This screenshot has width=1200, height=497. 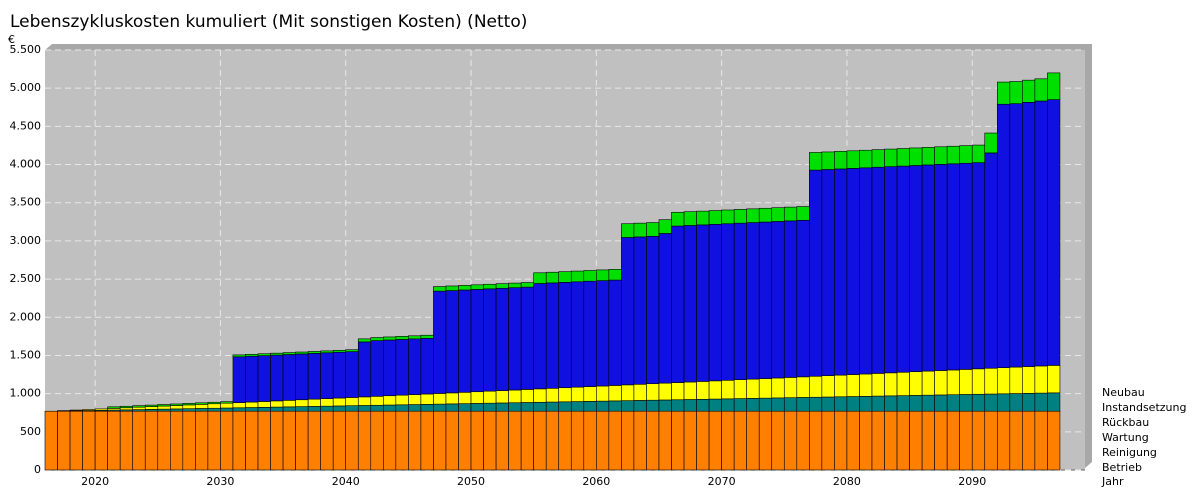 I want to click on x-tick-label: 2030, so click(x=220, y=481).